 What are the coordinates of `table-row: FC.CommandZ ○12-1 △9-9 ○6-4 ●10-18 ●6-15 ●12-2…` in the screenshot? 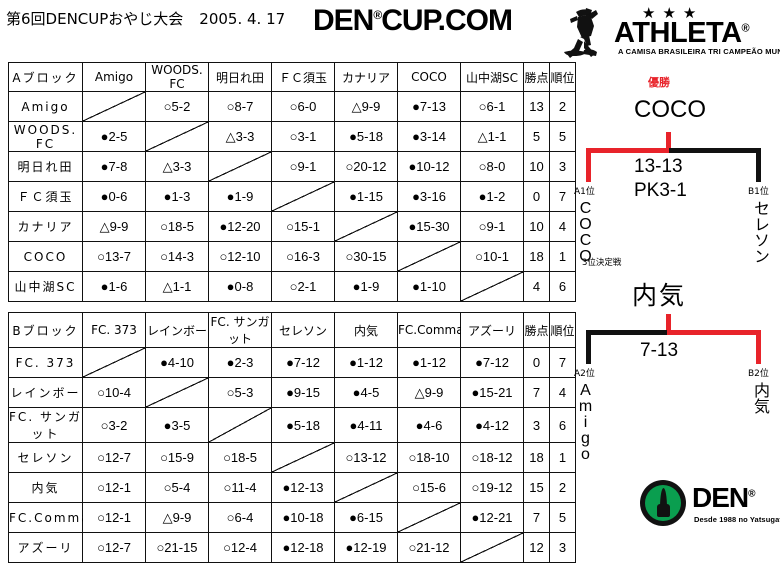 It's located at (292, 517).